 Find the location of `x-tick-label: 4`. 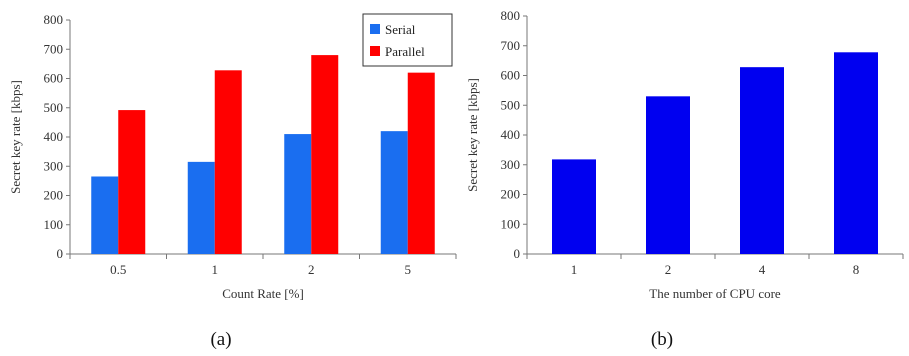

x-tick-label: 4 is located at coordinates (762, 269).